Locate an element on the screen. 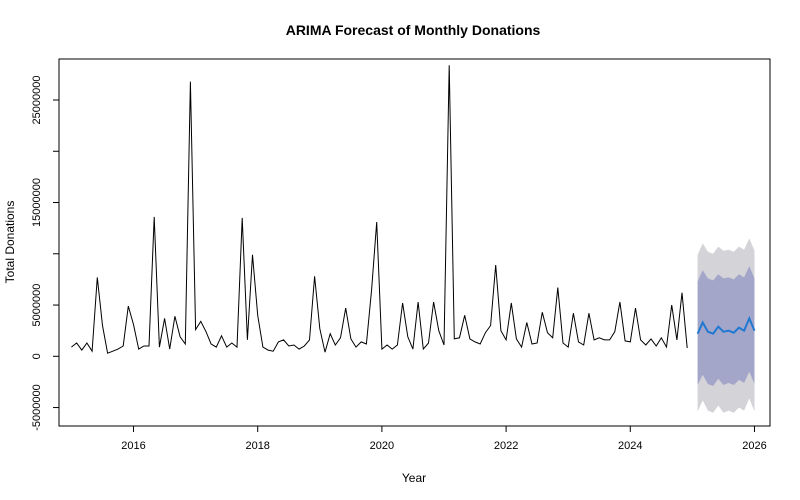 This screenshot has width=800, height=500. x-tick-label: 2018 is located at coordinates (257, 446).